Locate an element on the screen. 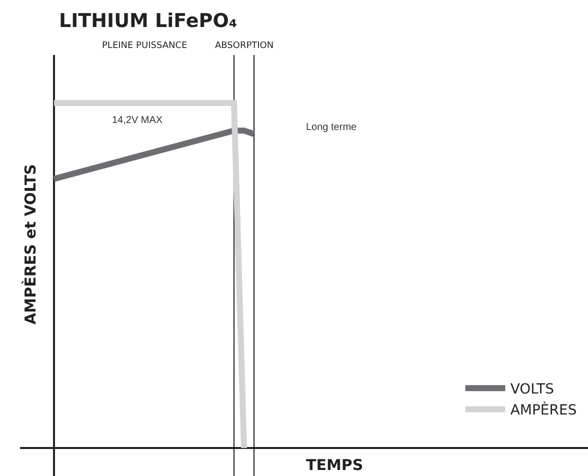 The image size is (588, 476). text: PLEINE PUISSANCE is located at coordinates (145, 46).